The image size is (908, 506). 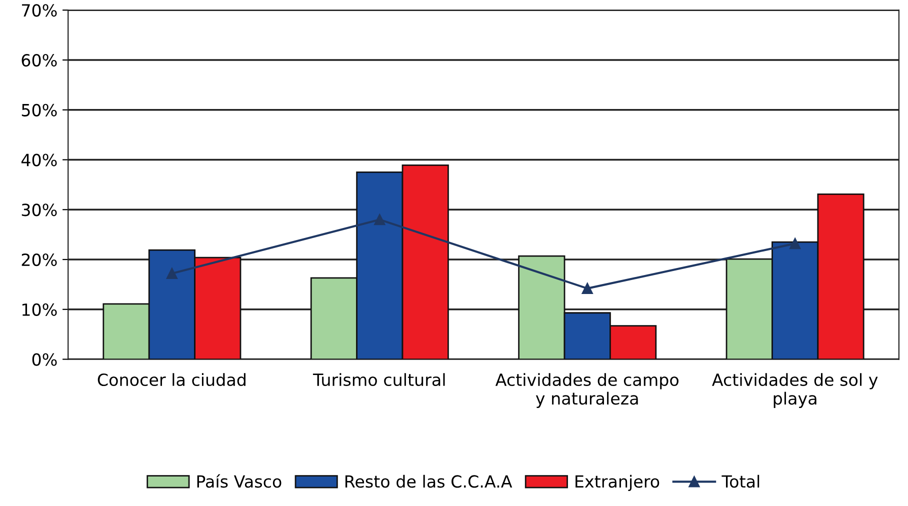 I want to click on y-tick-label: 50%, so click(x=39, y=110).